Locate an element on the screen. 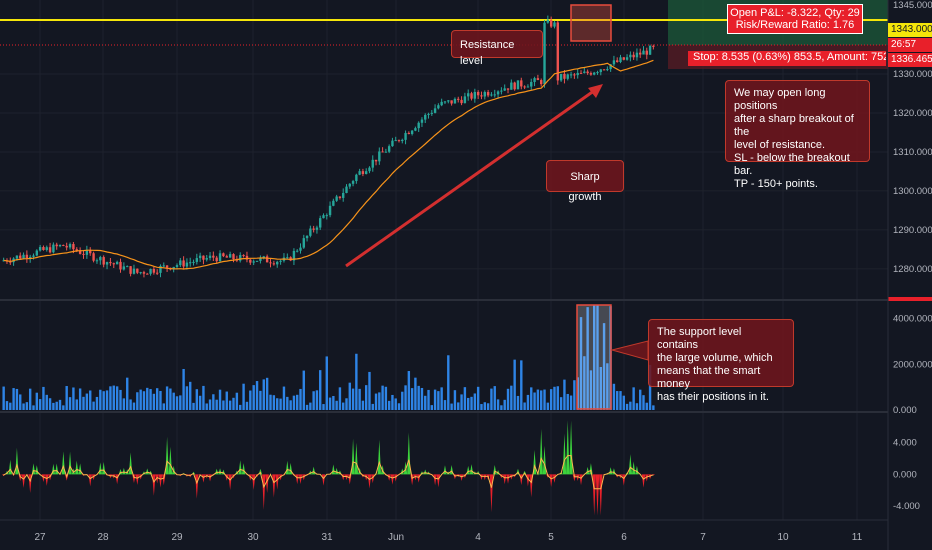  oscillator-series is located at coordinates (328, 468).